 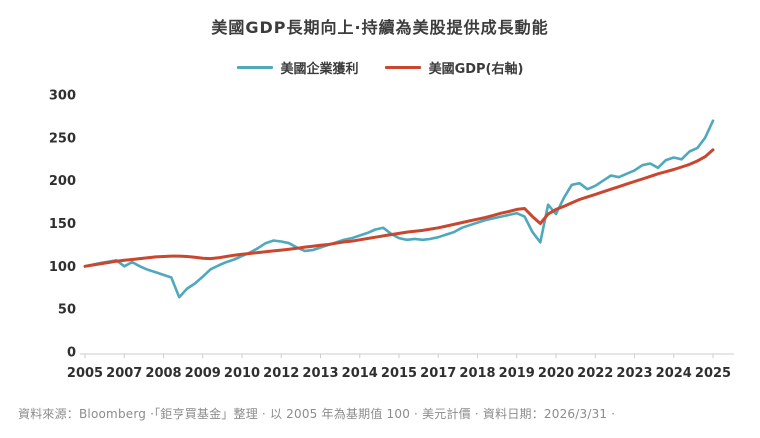 What do you see at coordinates (380, 27) in the screenshot?
I see `chart-title: 美國GDP長期向上·持續為美股提供成長動能` at bounding box center [380, 27].